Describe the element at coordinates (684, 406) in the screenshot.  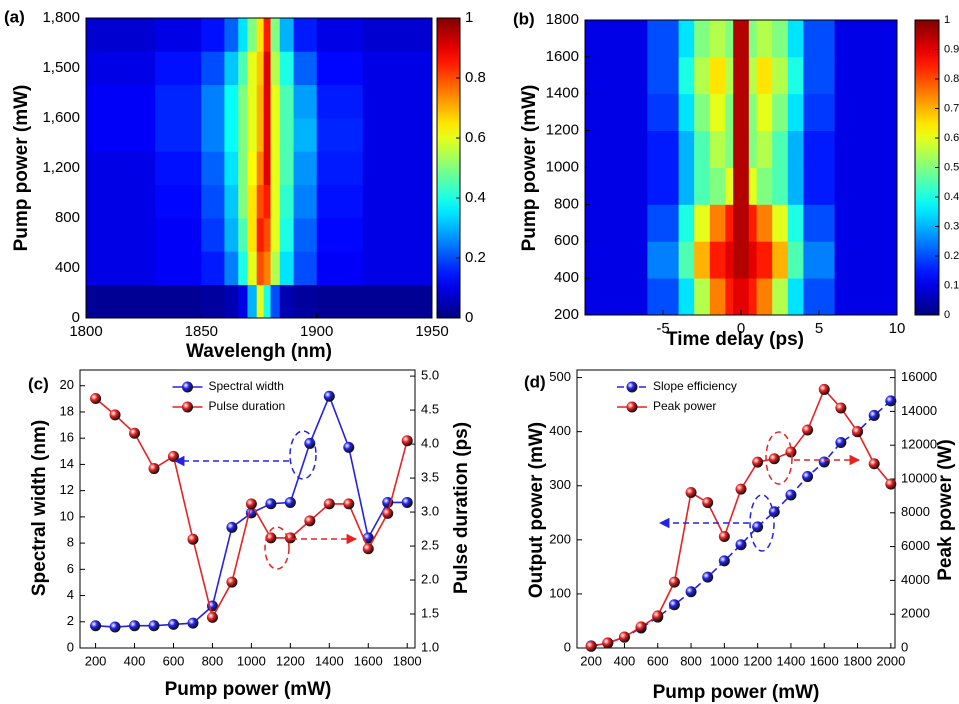
I see `legend-label: Peak power` at that location.